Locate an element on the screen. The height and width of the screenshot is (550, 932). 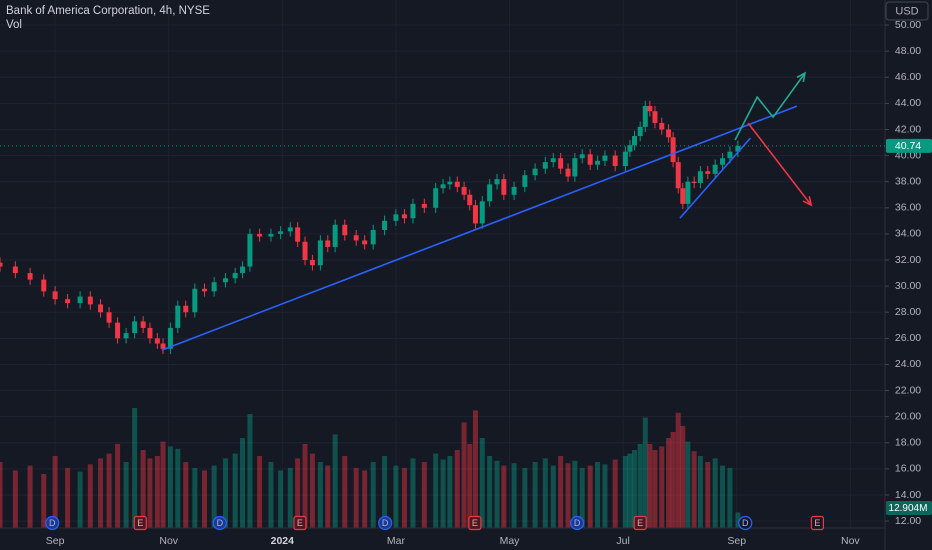
y-tick-label: 38.00 is located at coordinates (908, 181).